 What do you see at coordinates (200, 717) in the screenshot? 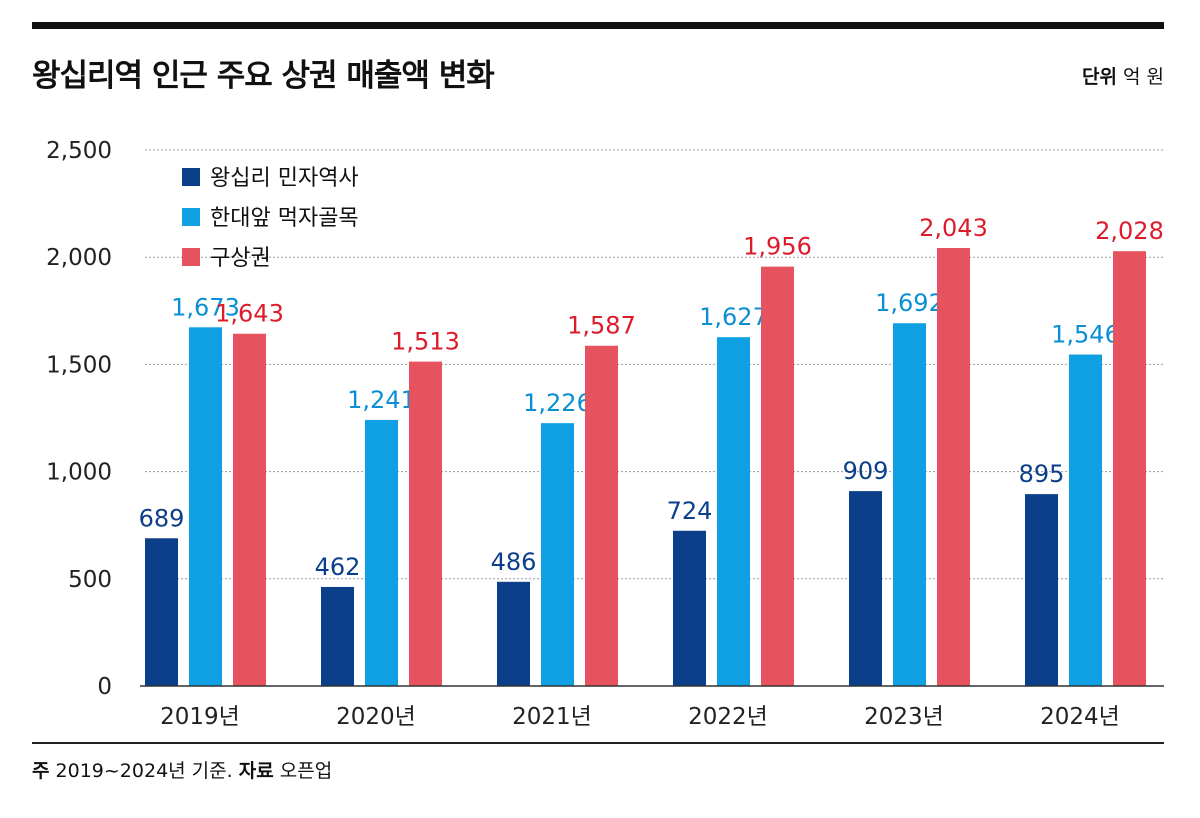
I see `x-tick-label: 2019년` at bounding box center [200, 717].